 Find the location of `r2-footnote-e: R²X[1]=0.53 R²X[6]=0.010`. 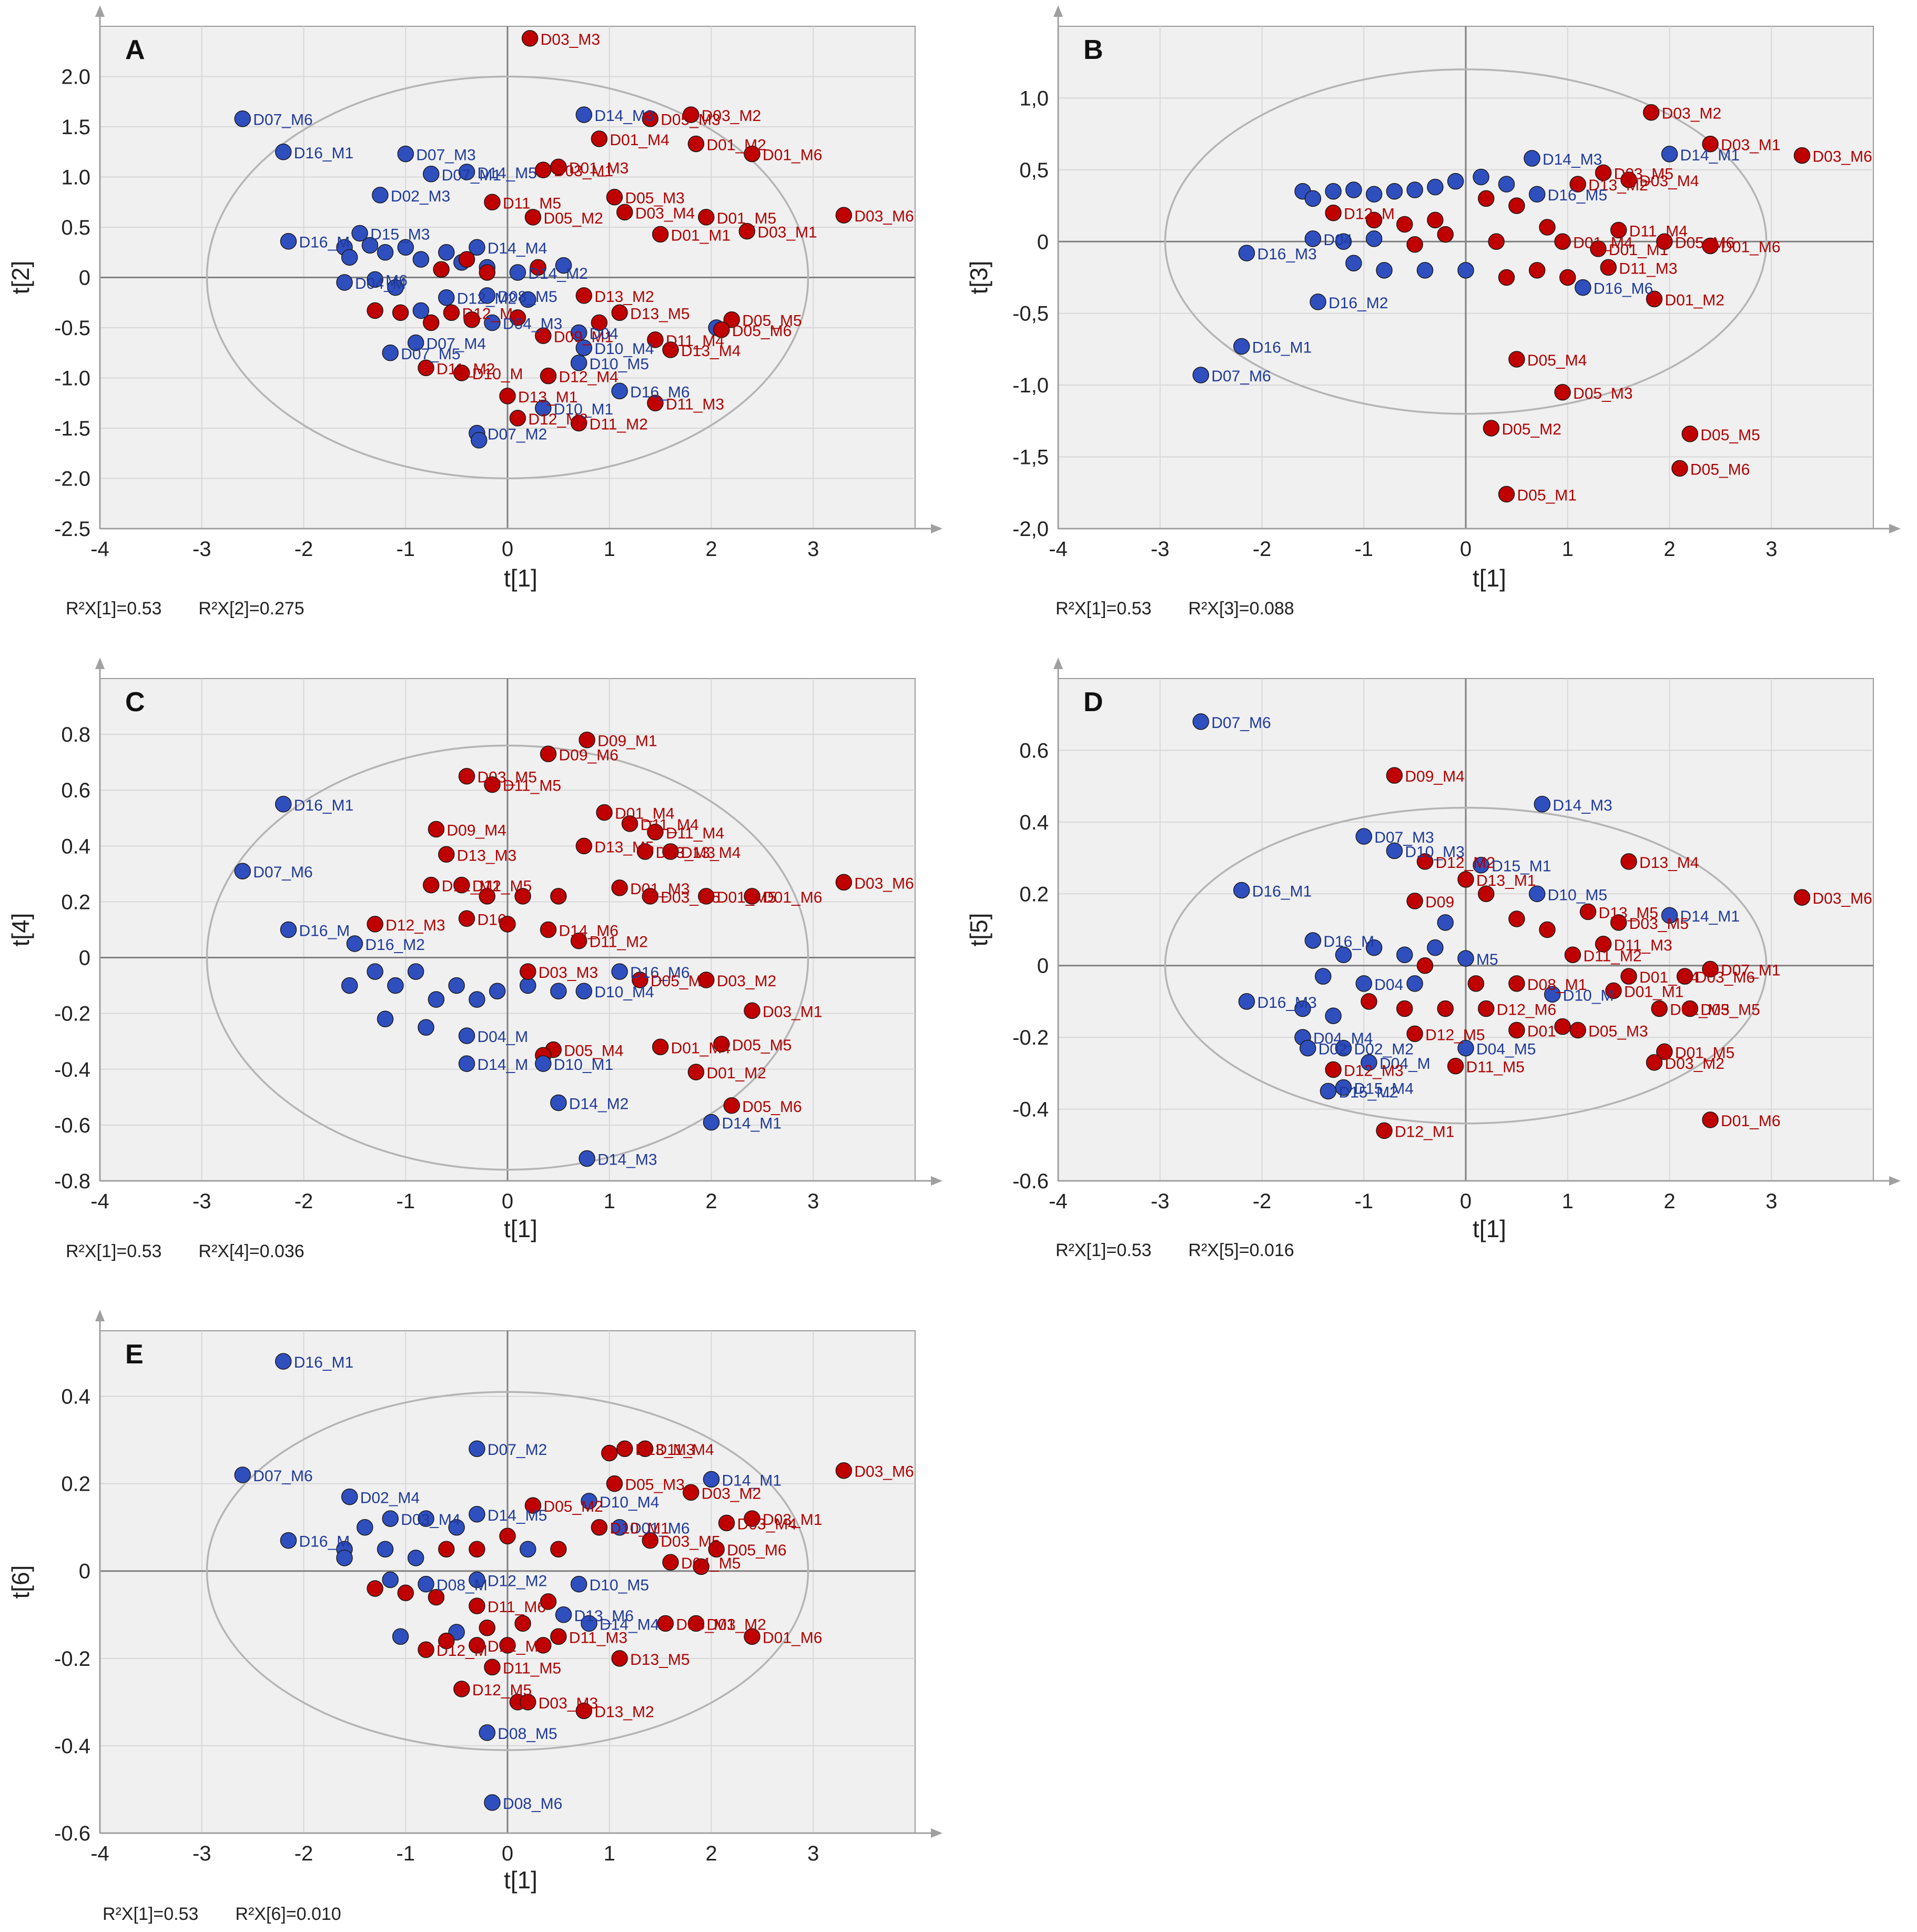

r2-footnote-e: R²X[1]=0.53 R²X[6]=0.010 is located at coordinates (240, 1915).